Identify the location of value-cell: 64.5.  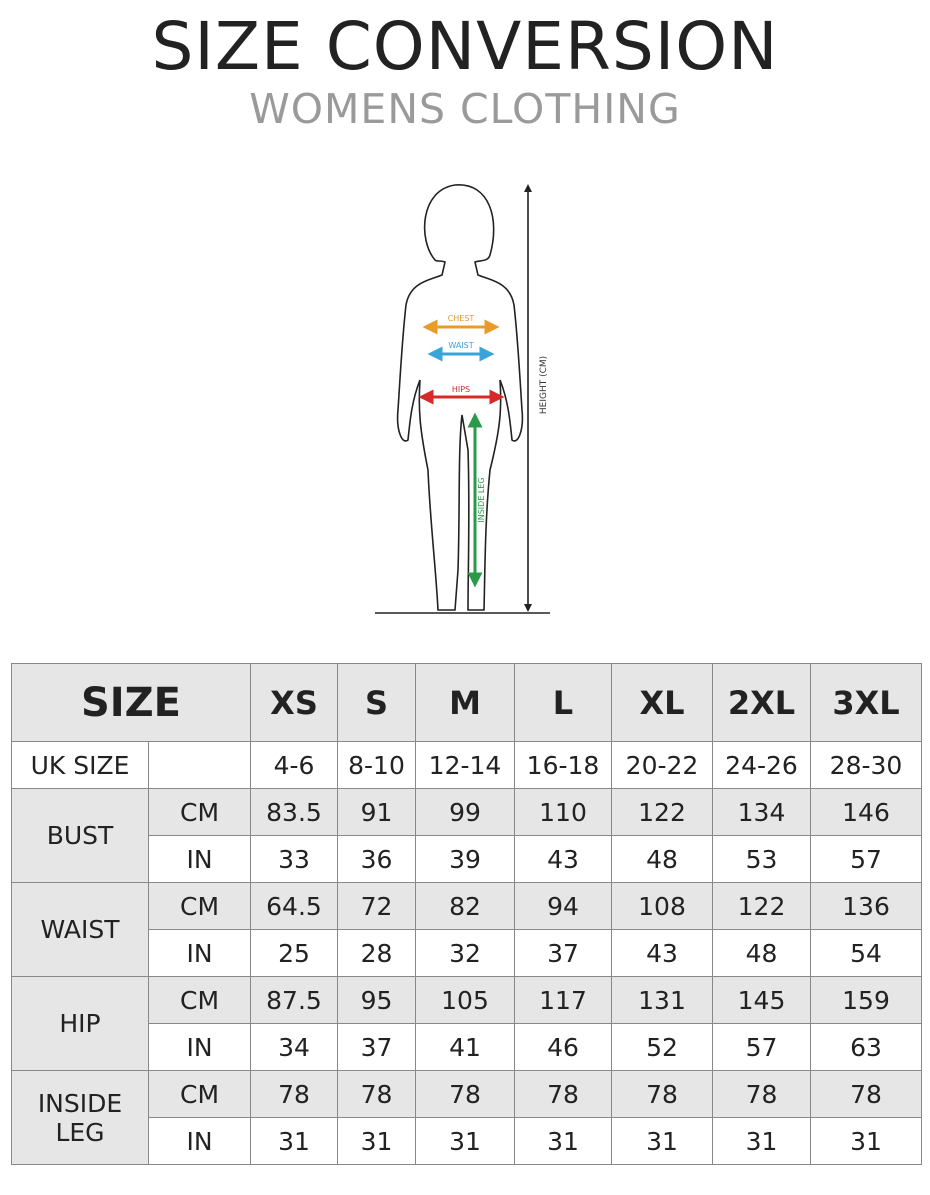
(294, 906).